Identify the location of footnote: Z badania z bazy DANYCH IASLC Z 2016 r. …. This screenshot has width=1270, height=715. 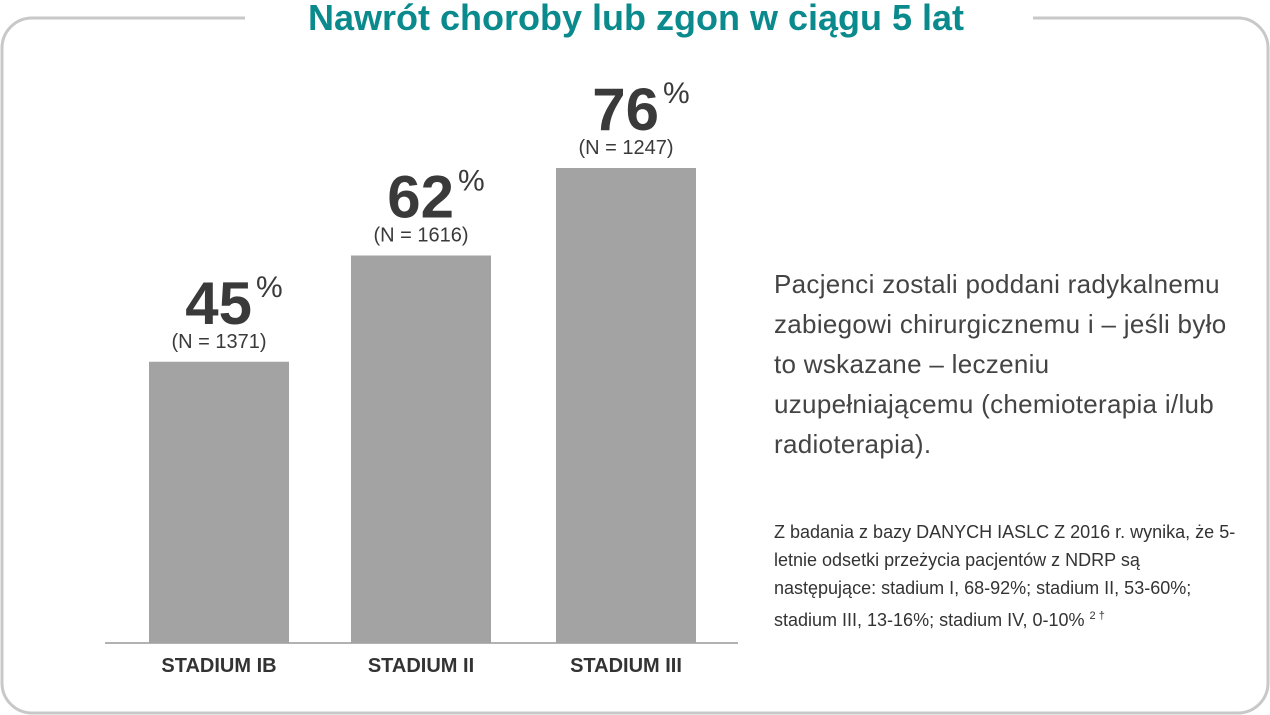
(1009, 576).